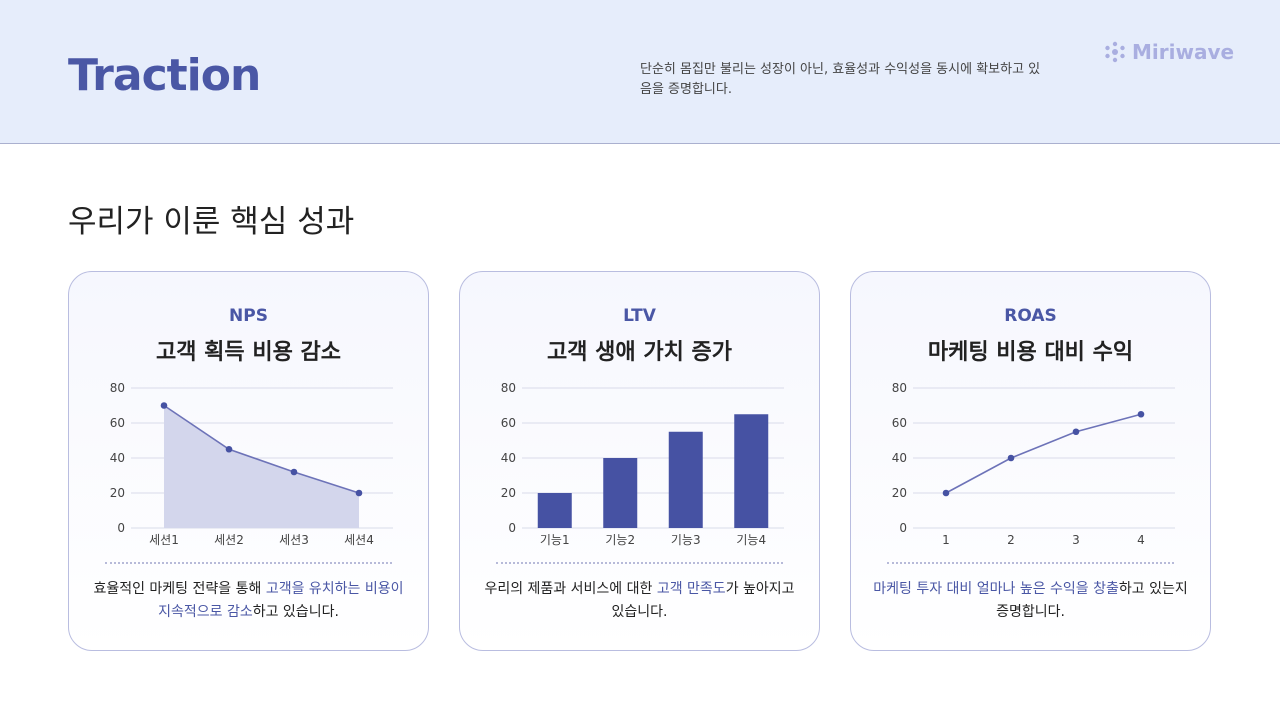  What do you see at coordinates (996, 589) in the screenshot?
I see `desc-highlight: 마케팅 투자 대비 얼마나 높은 수익을 창출` at bounding box center [996, 589].